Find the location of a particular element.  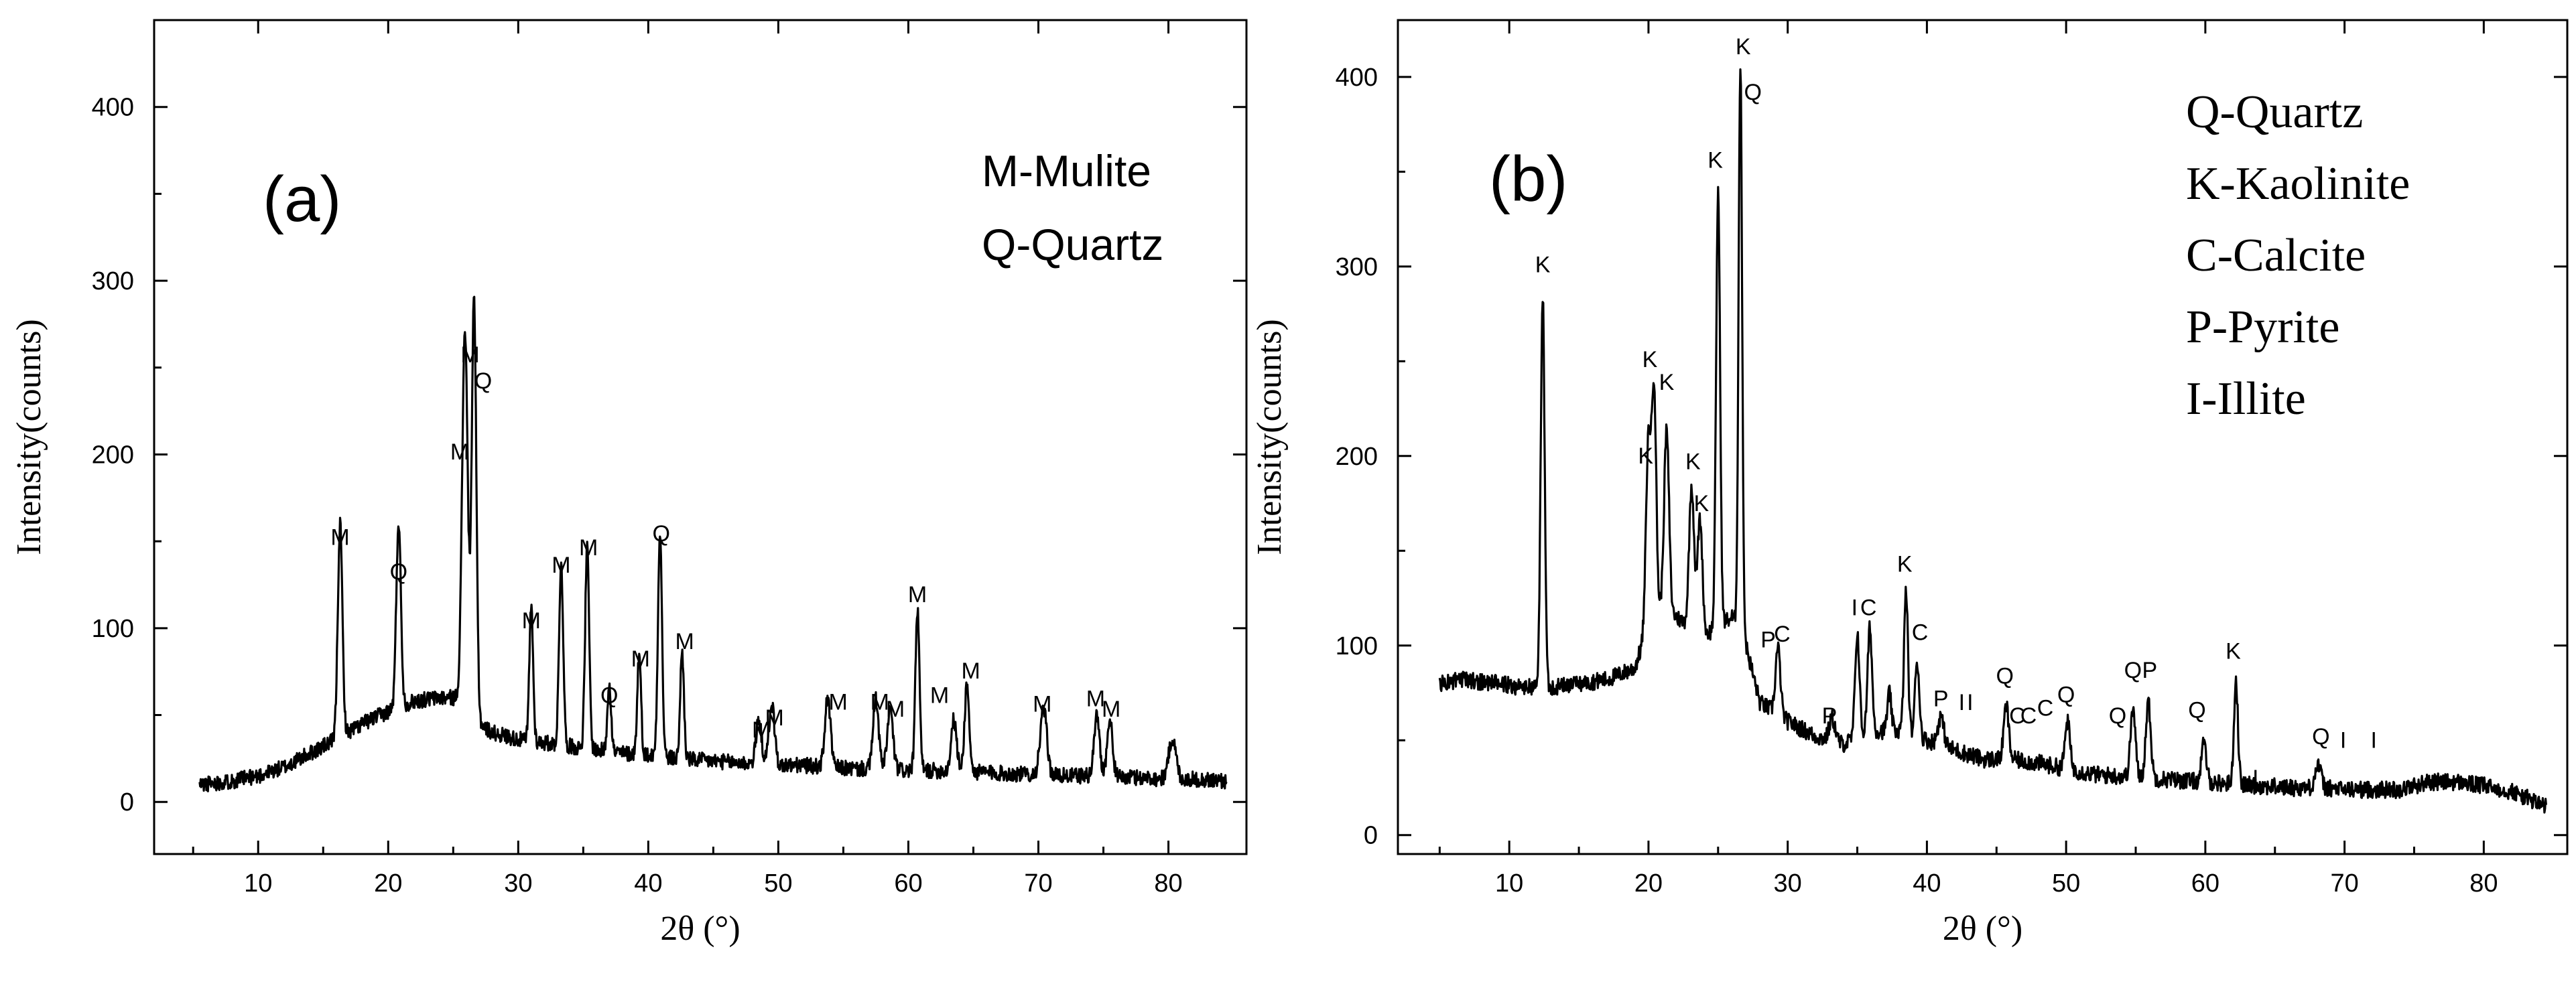

legend-entry: C-Calcite is located at coordinates (2276, 255).